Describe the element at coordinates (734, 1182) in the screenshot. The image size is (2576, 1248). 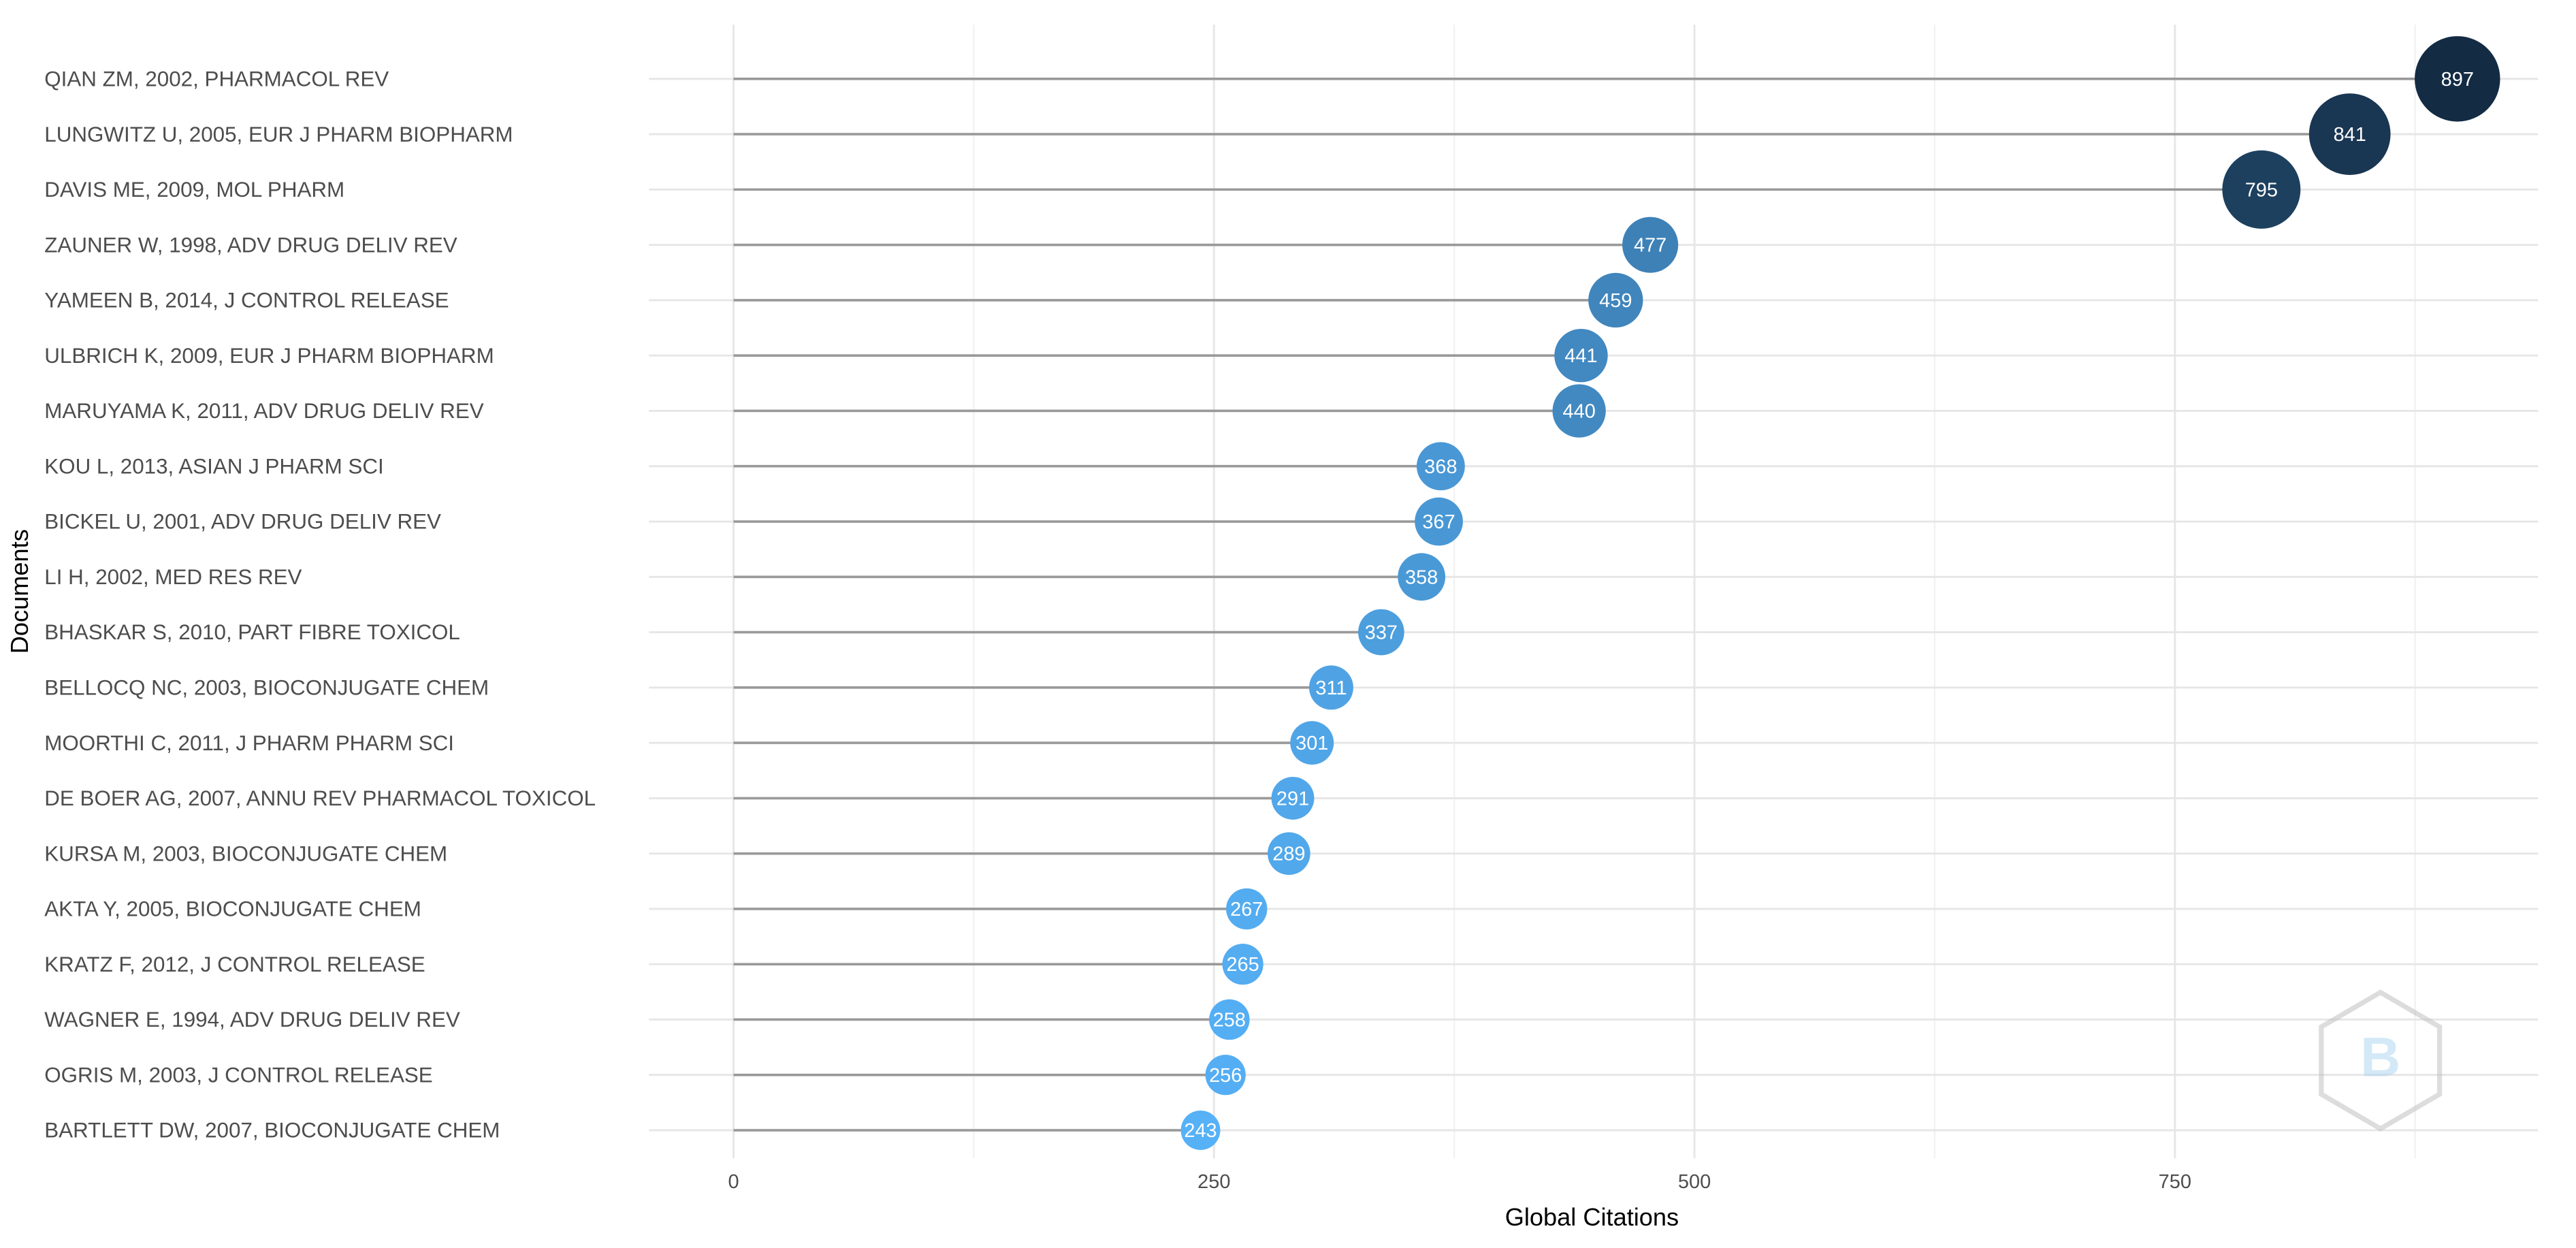
I see `x-tick-label: 0` at that location.